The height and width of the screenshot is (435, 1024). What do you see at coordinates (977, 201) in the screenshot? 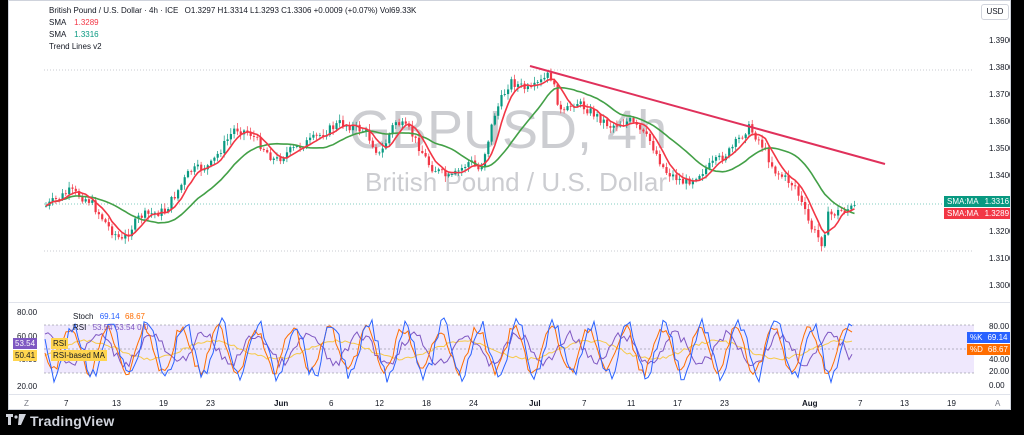
I see `sma-slow-price-tag: SMA:MA 1.3316` at bounding box center [977, 201].